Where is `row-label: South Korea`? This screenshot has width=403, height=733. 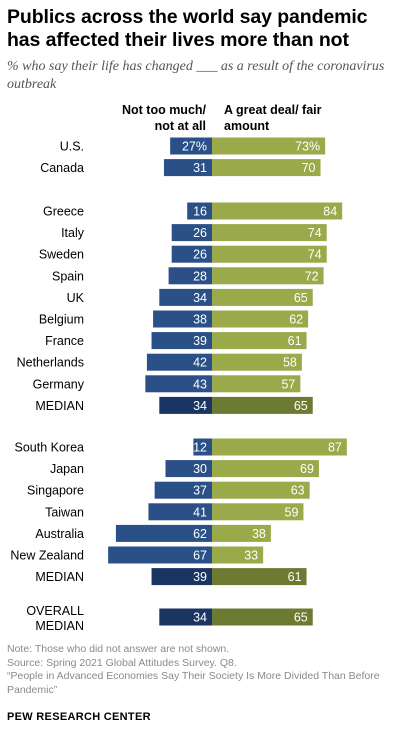 row-label: South Korea is located at coordinates (50, 448).